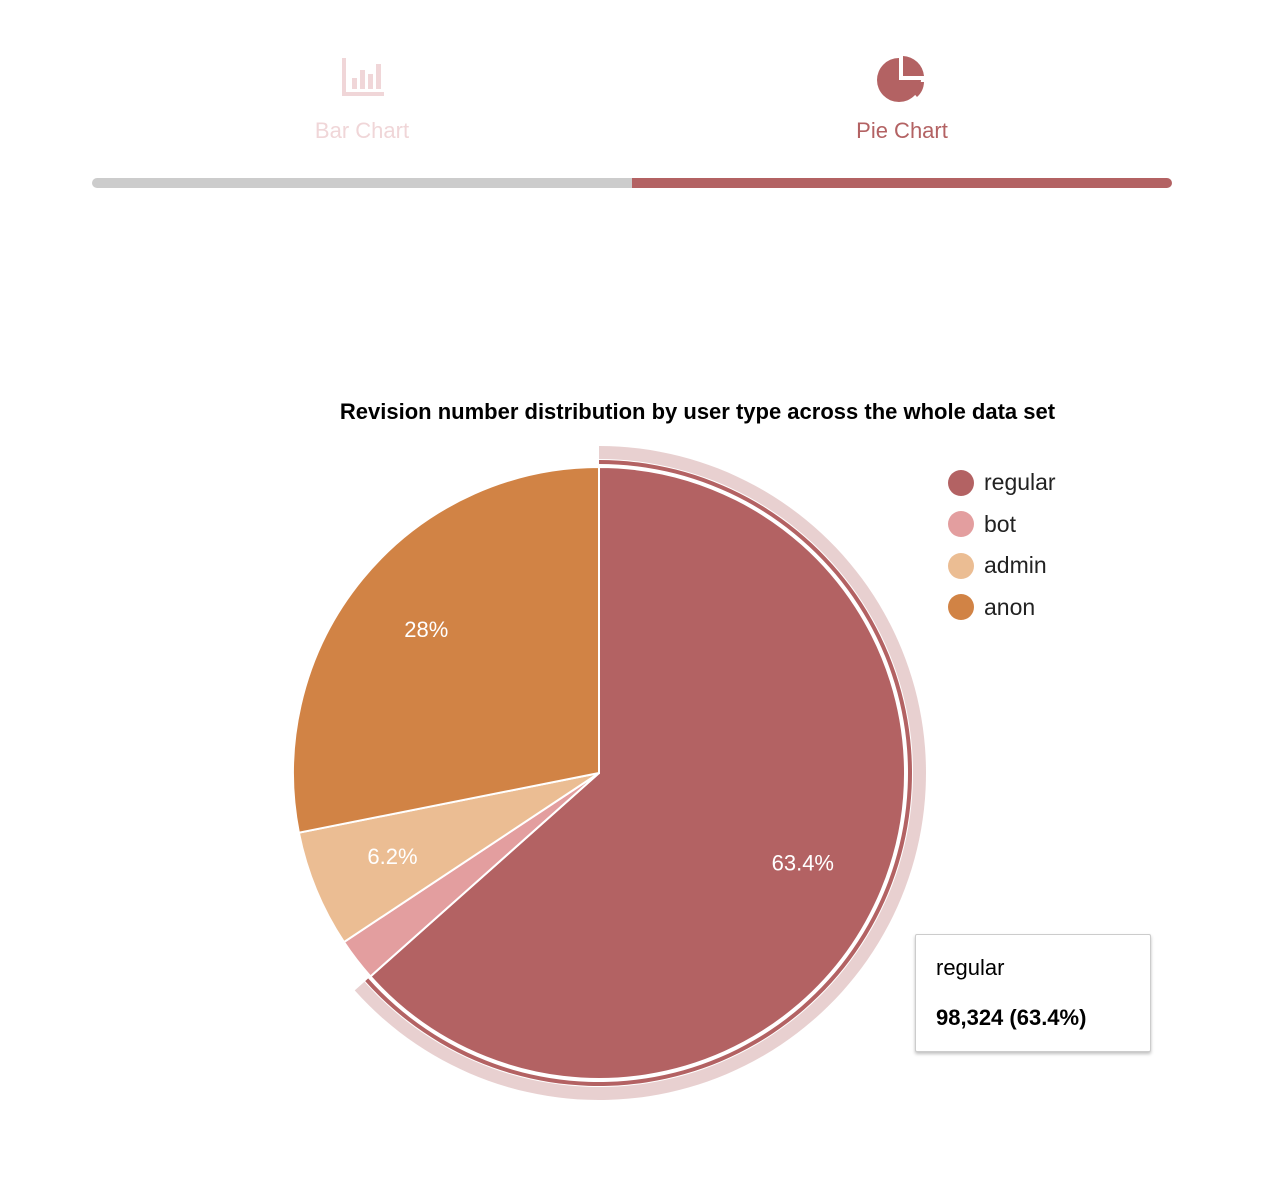 The image size is (1276, 1190). What do you see at coordinates (1011, 1017) in the screenshot?
I see `tooltip-value: 98,324 (63.4%)` at bounding box center [1011, 1017].